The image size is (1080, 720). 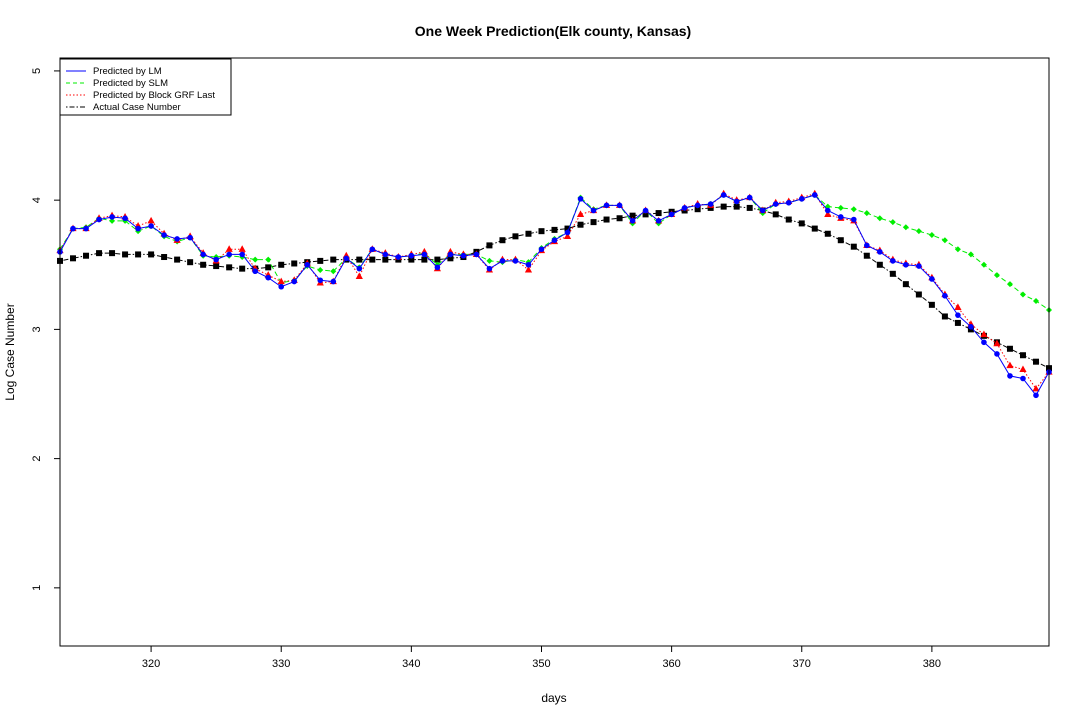 What do you see at coordinates (411, 664) in the screenshot?
I see `x-tick-label: 340` at bounding box center [411, 664].